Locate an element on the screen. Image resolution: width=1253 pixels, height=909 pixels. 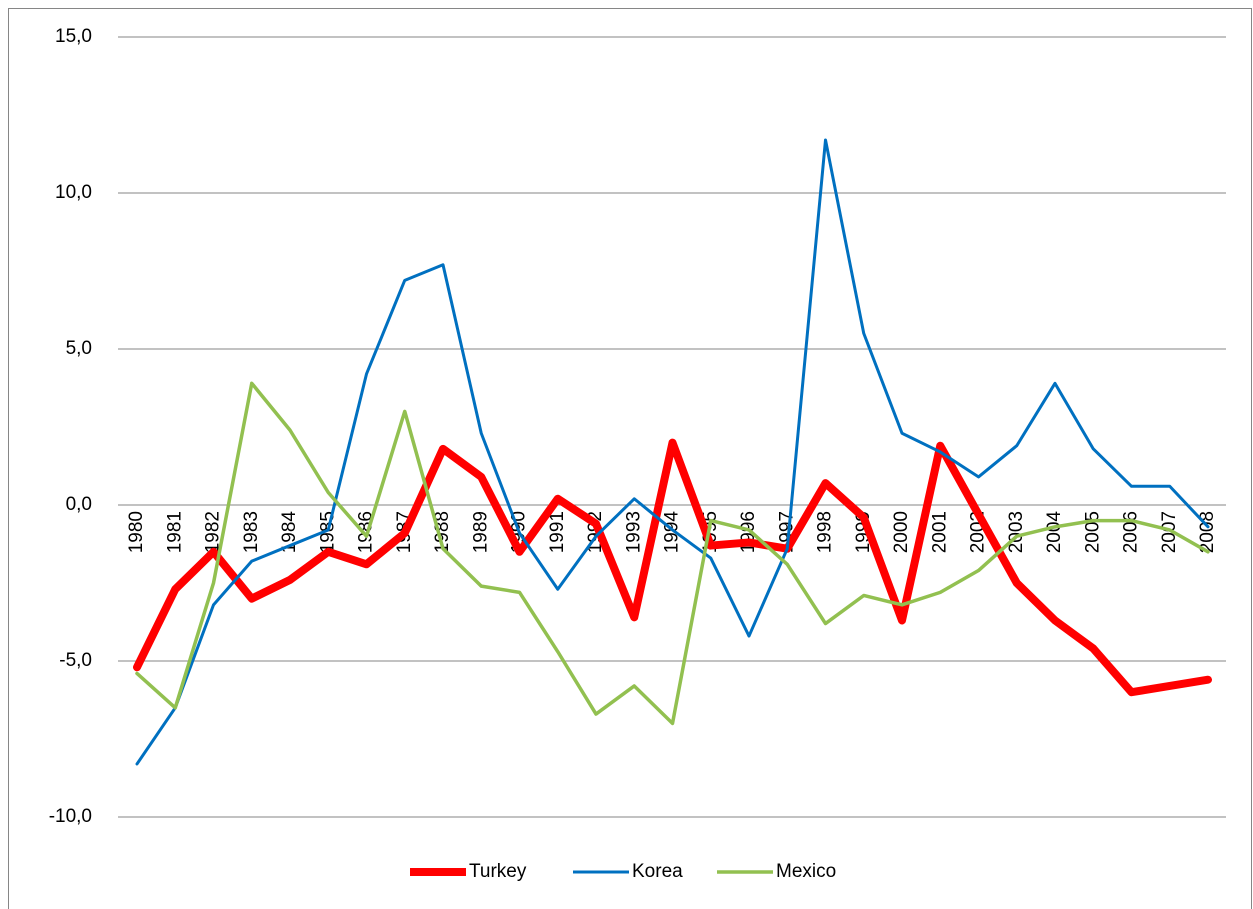
y-tick-label: 0,0 is located at coordinates (79, 504).